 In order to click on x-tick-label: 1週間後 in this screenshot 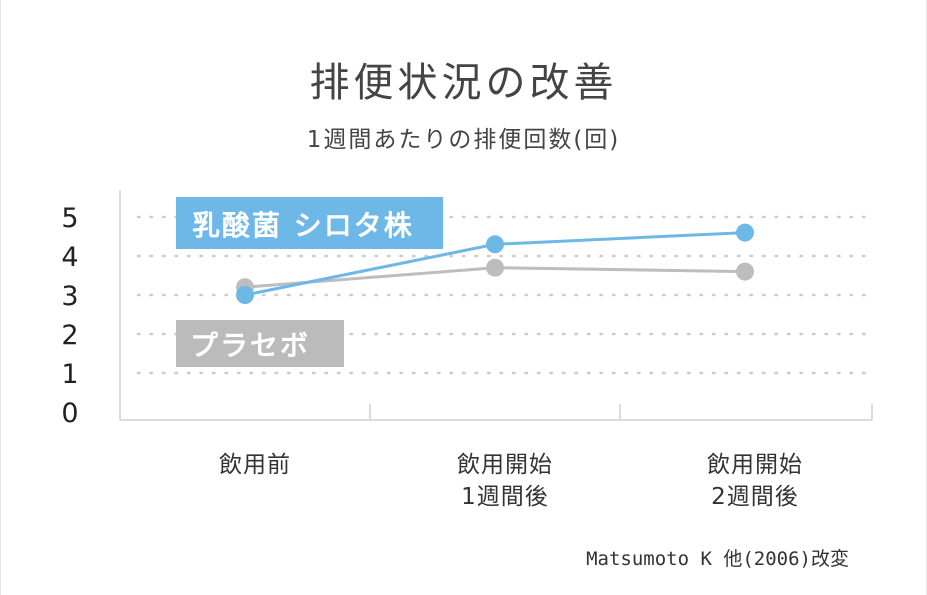, I will do `click(505, 497)`.